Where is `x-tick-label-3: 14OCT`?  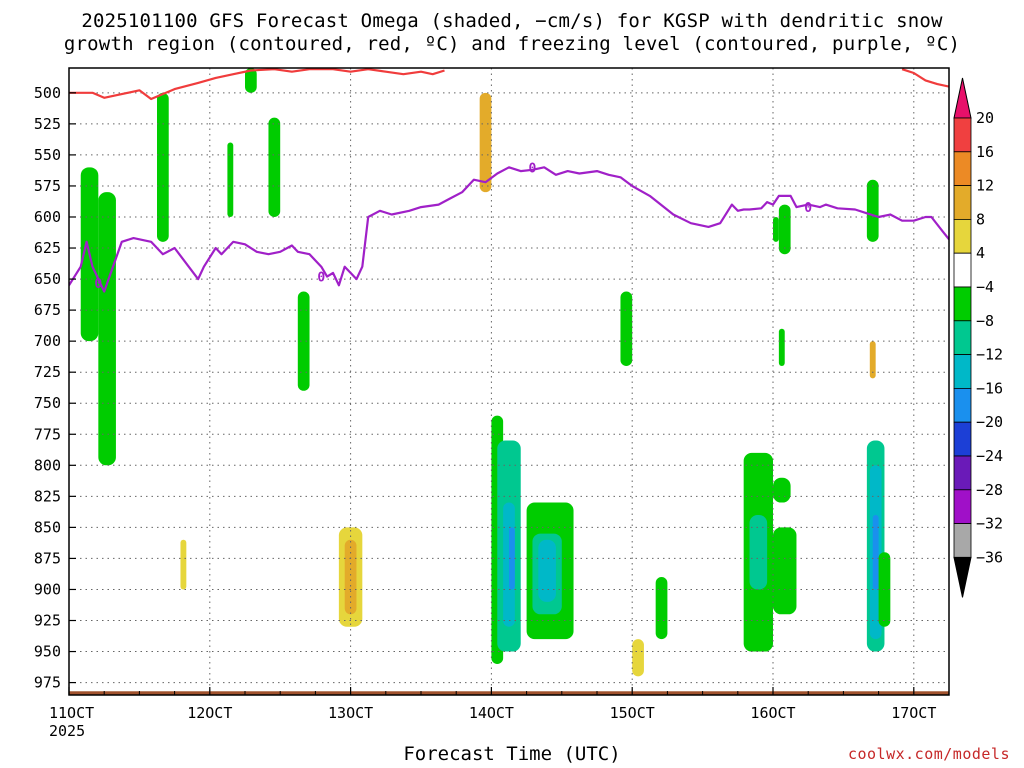
x-tick-label-3: 14OCT is located at coordinates (491, 713).